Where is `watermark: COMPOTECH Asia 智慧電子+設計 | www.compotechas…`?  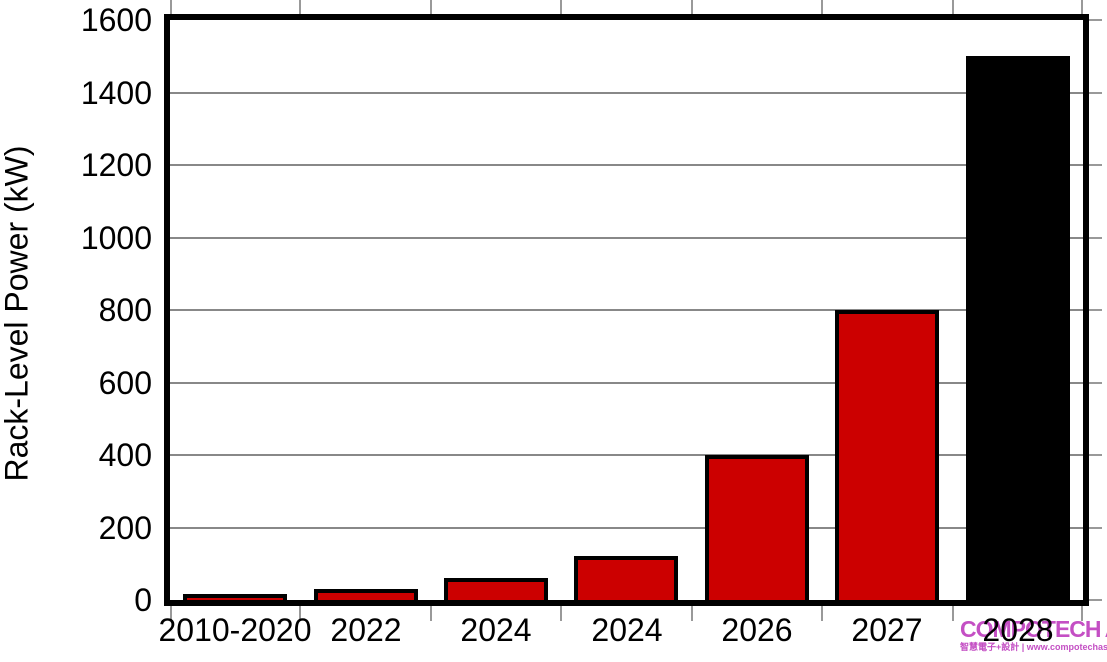
watermark: COMPOTECH Asia 智慧電子+設計 | www.compotechas… is located at coordinates (1033, 634).